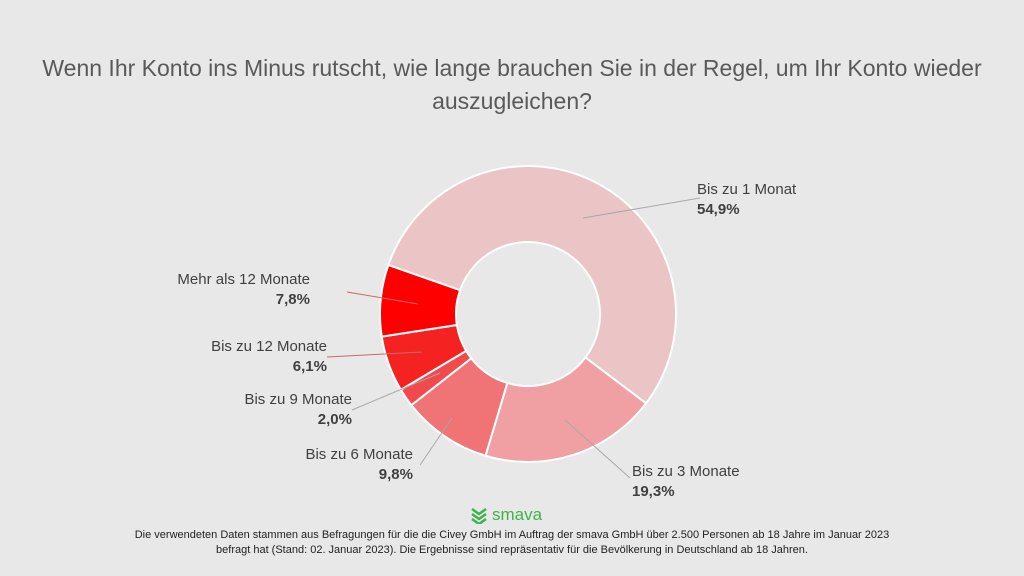  I want to click on category-label: Bis zu 9 Monate, so click(298, 399).